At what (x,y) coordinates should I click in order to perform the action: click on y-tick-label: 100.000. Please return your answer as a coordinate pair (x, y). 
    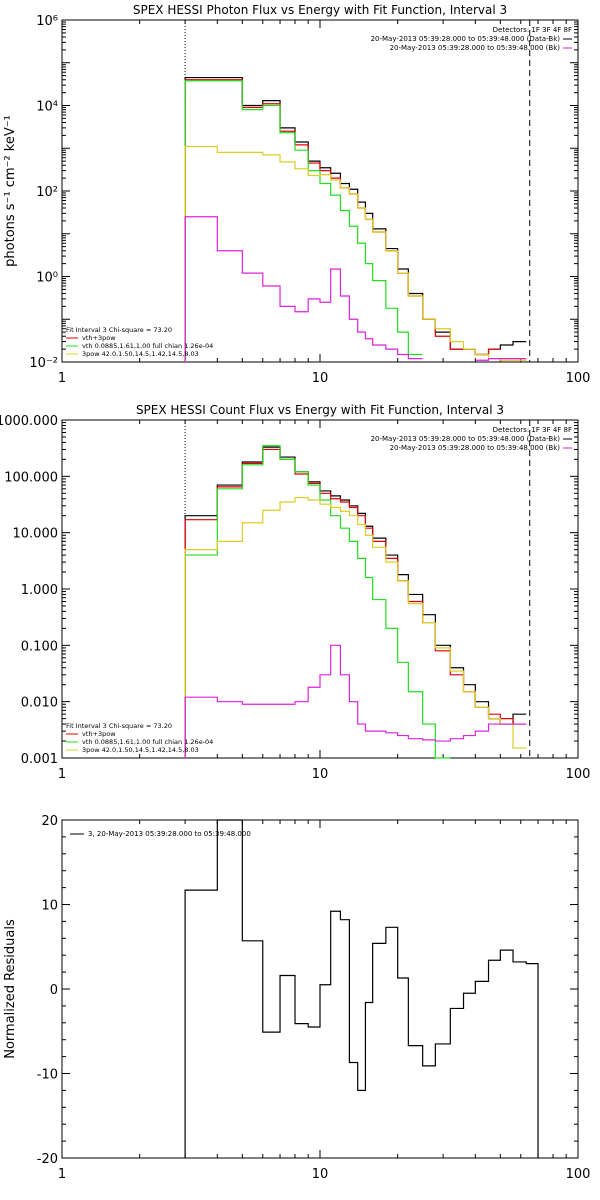
    Looking at the image, I should click on (31, 477).